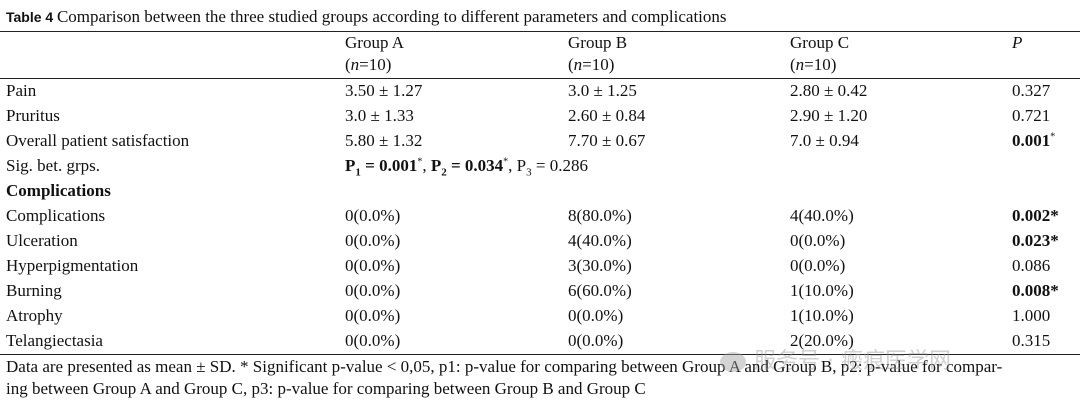 This screenshot has height=404, width=1080. I want to click on header-n-row: (n=10) (n=10) (n=10), so click(540, 67).